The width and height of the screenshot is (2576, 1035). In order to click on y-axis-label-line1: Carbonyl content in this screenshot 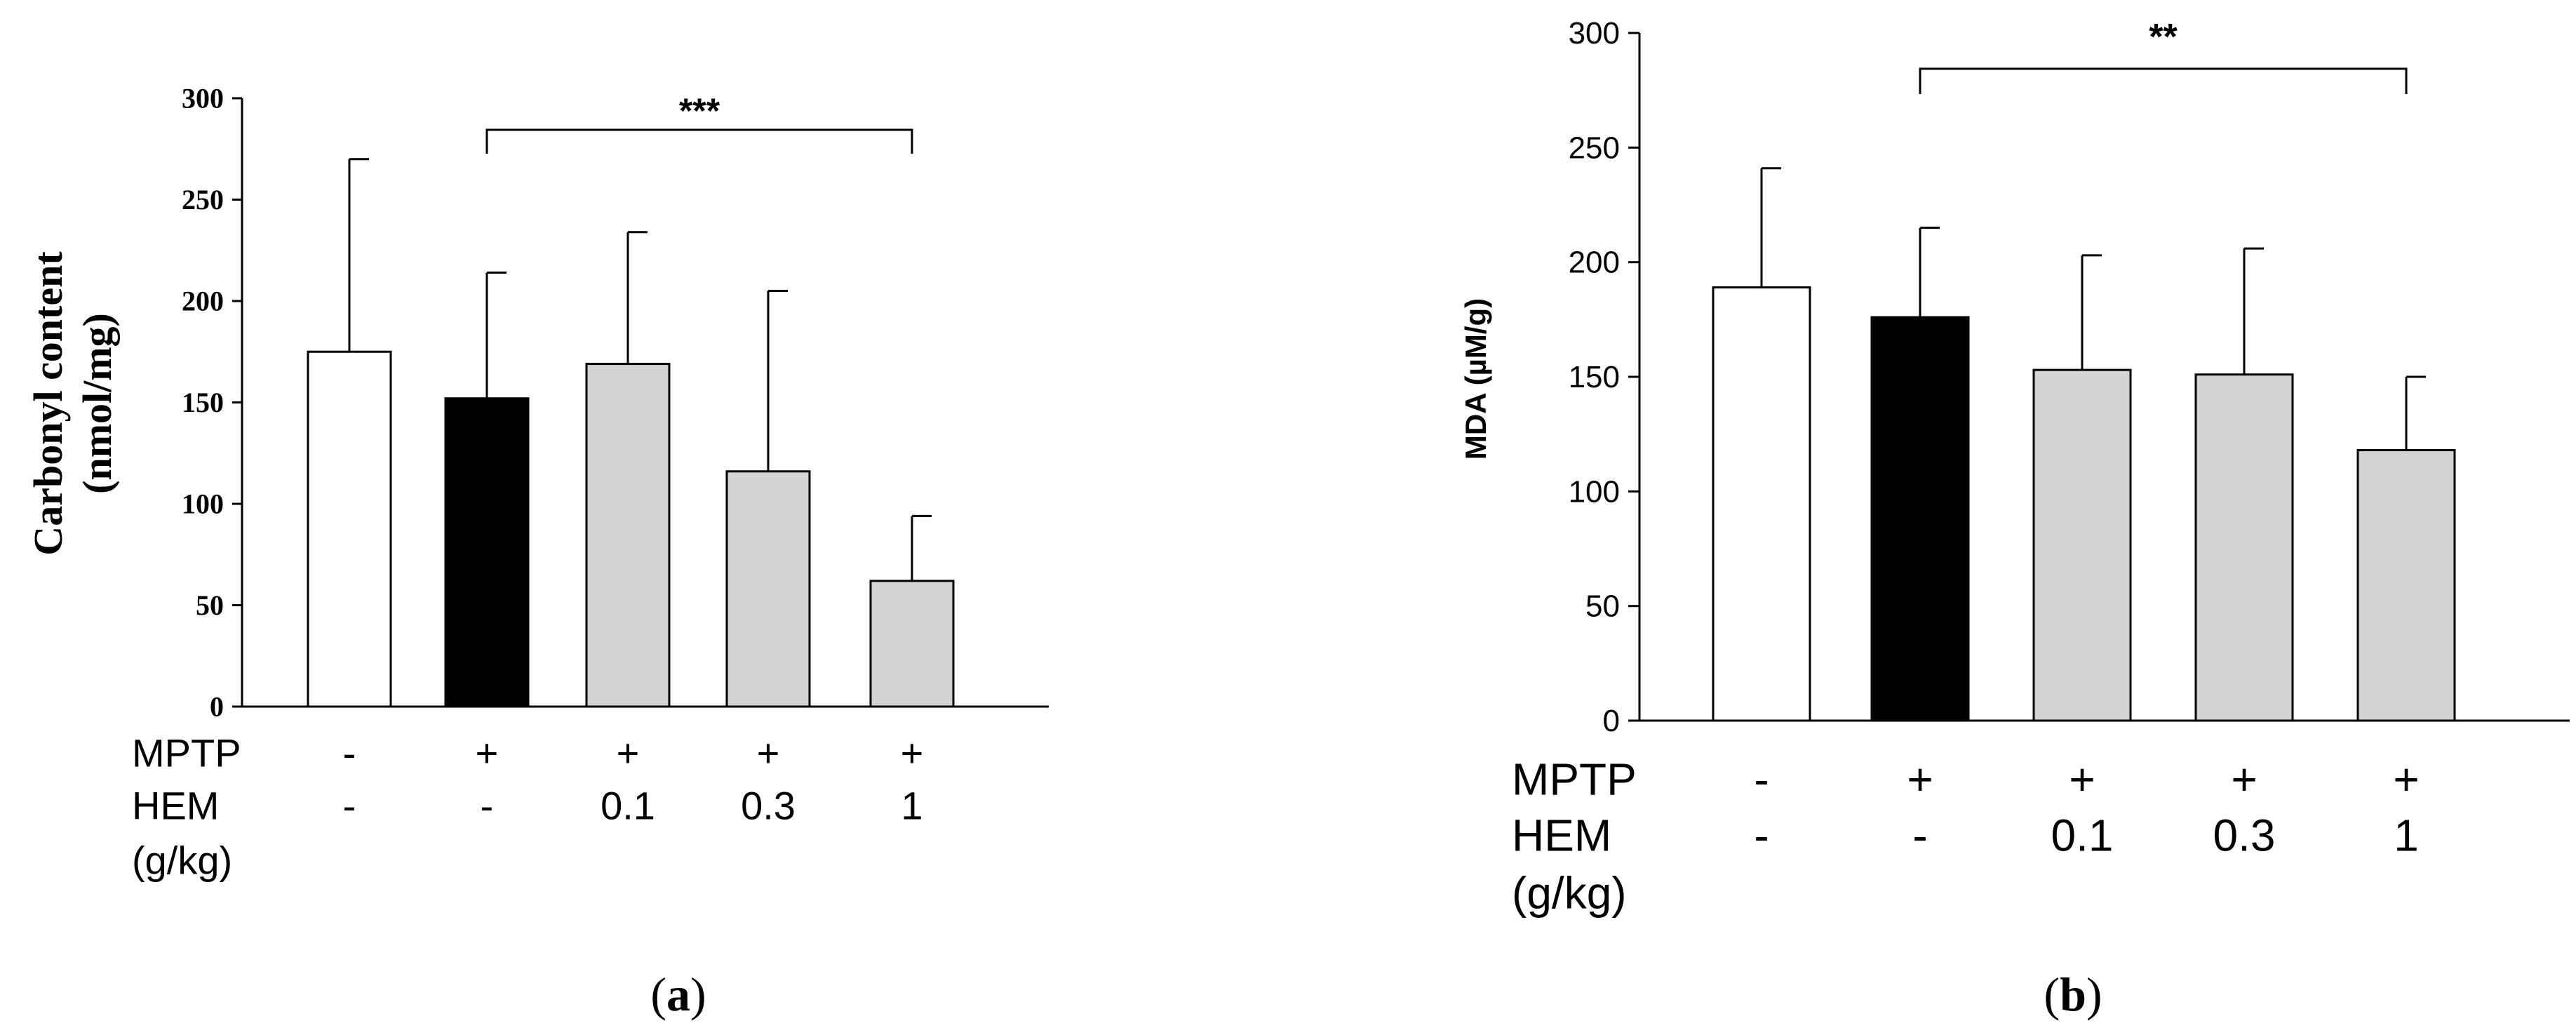, I will do `click(48, 403)`.